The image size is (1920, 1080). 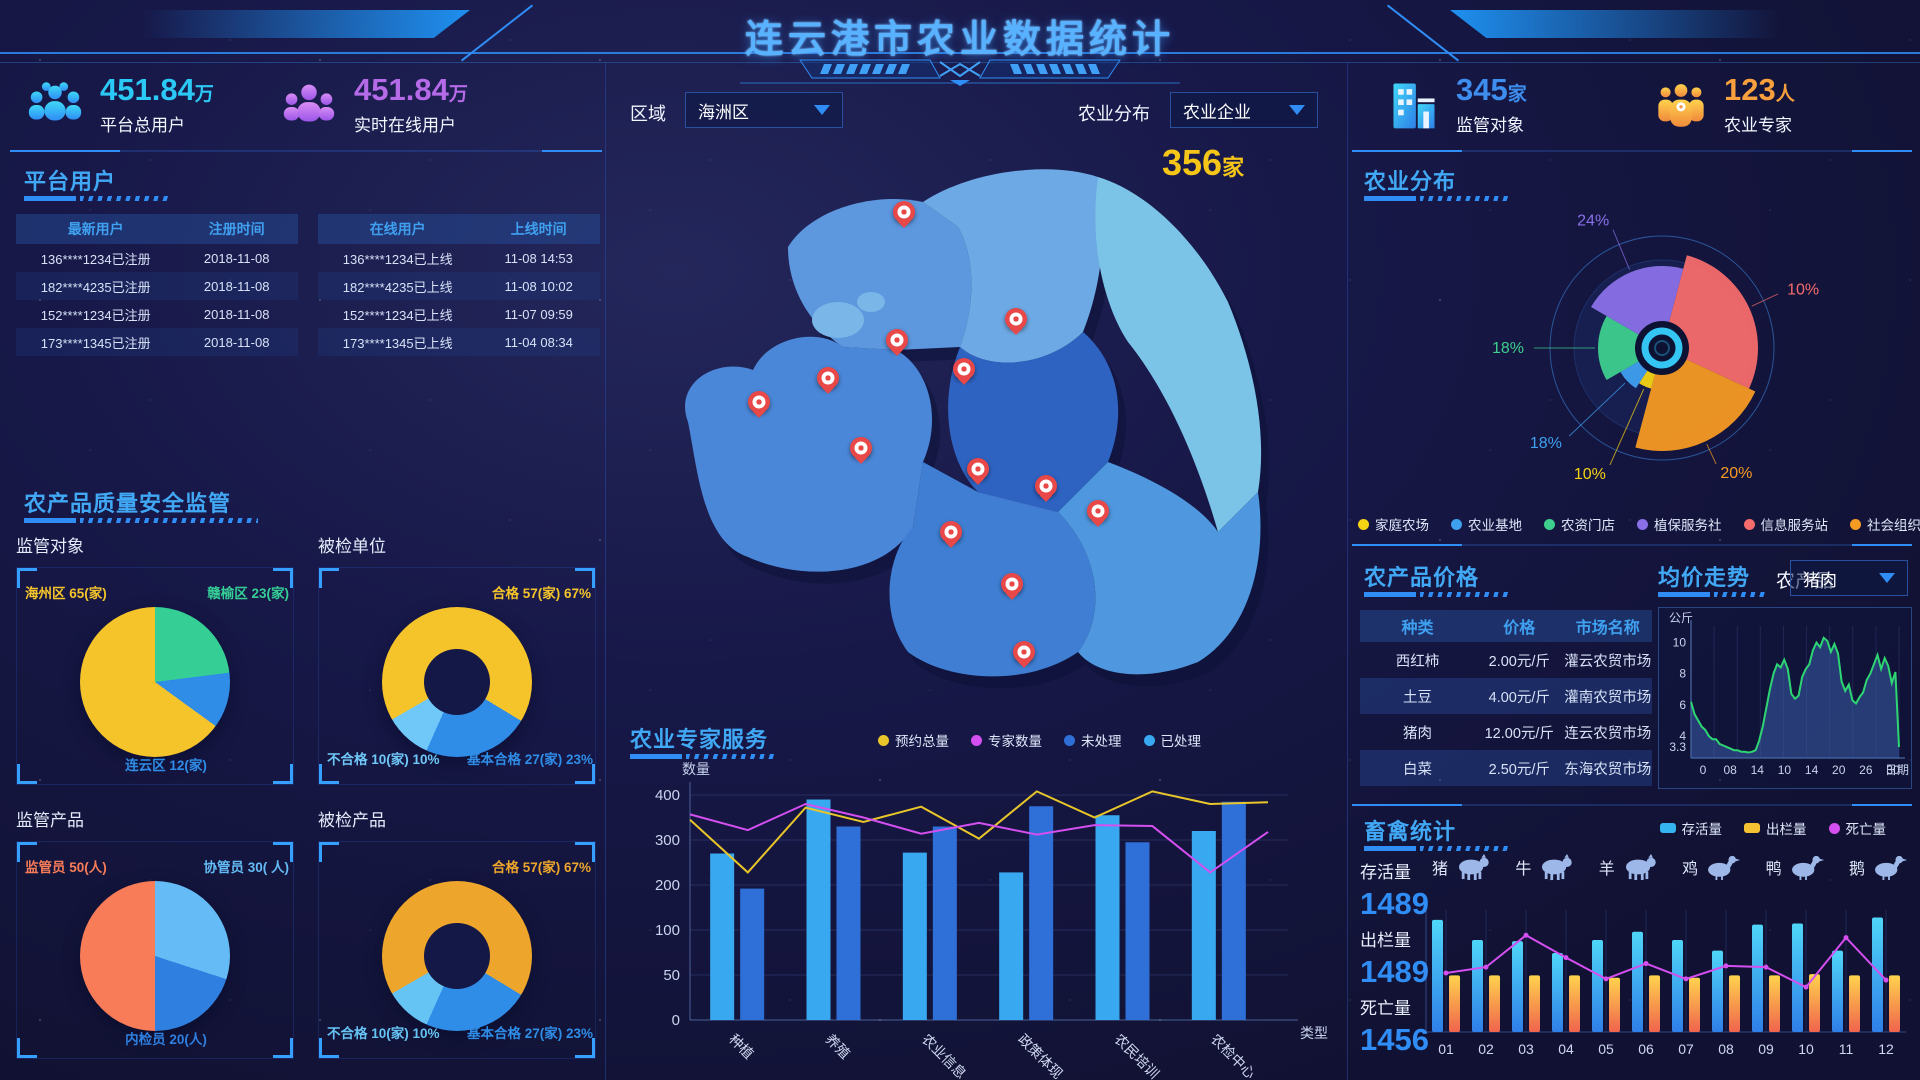 What do you see at coordinates (1093, 740) in the screenshot?
I see `legend-item: 未处理` at bounding box center [1093, 740].